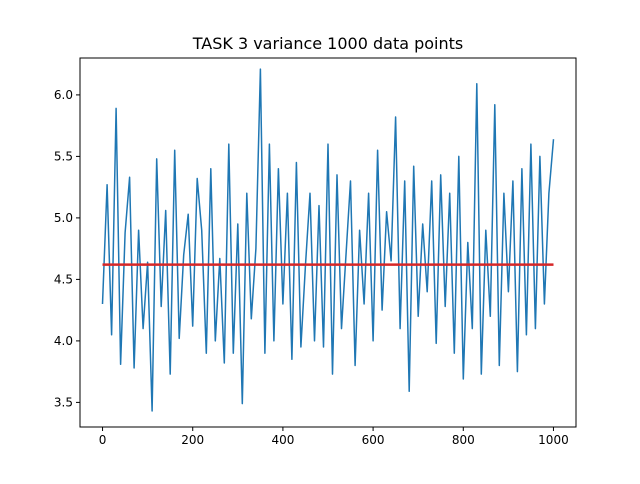 Image resolution: width=640 pixels, height=484 pixels. What do you see at coordinates (63, 156) in the screenshot?
I see `y-tick-label: 5.5` at bounding box center [63, 156].